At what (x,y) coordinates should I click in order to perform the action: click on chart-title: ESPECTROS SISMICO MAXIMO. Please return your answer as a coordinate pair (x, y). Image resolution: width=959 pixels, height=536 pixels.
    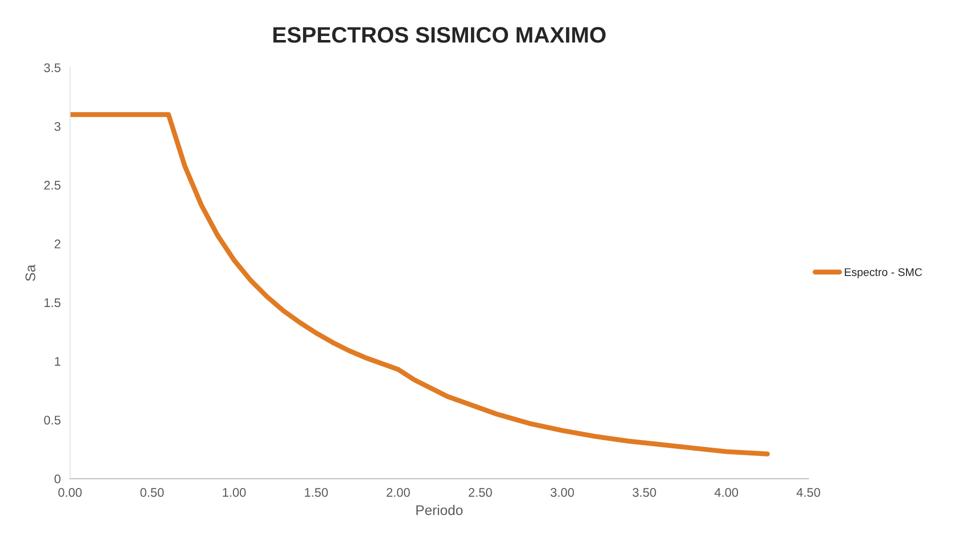
    Looking at the image, I should click on (439, 35).